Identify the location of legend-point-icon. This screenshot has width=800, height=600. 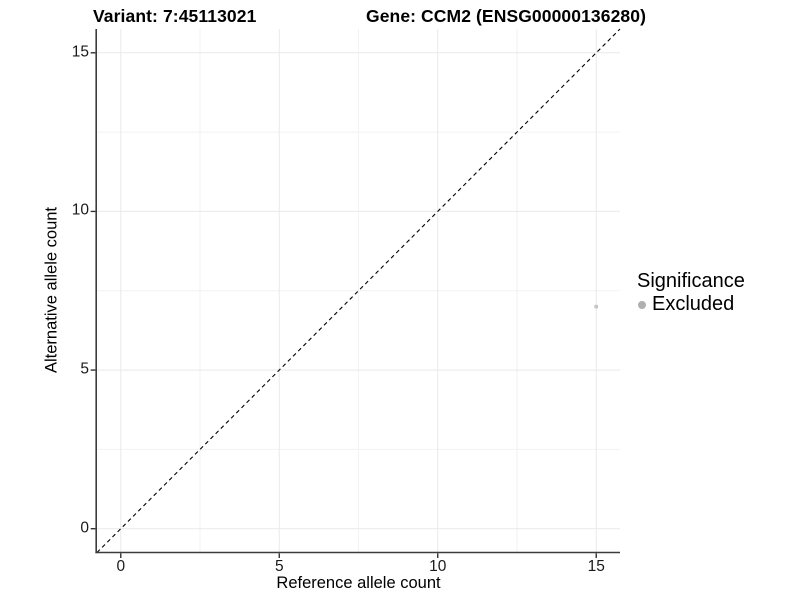
(642, 304).